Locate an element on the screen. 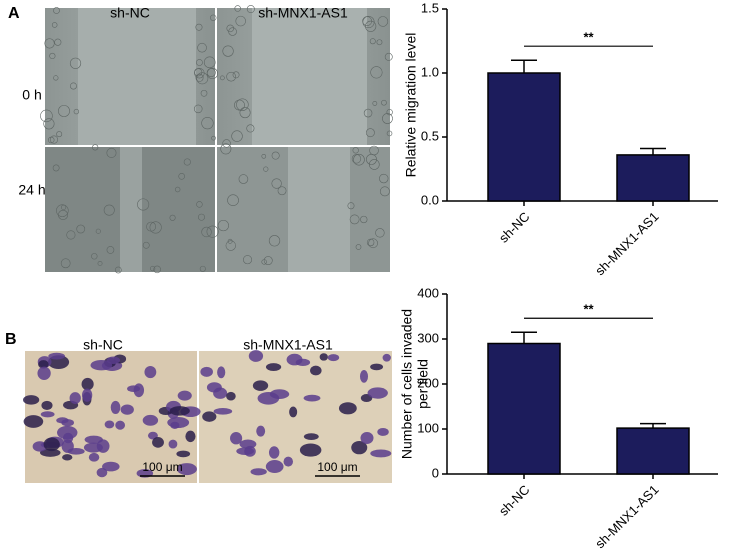  y-tick-label: 0.0 is located at coordinates (430, 199).